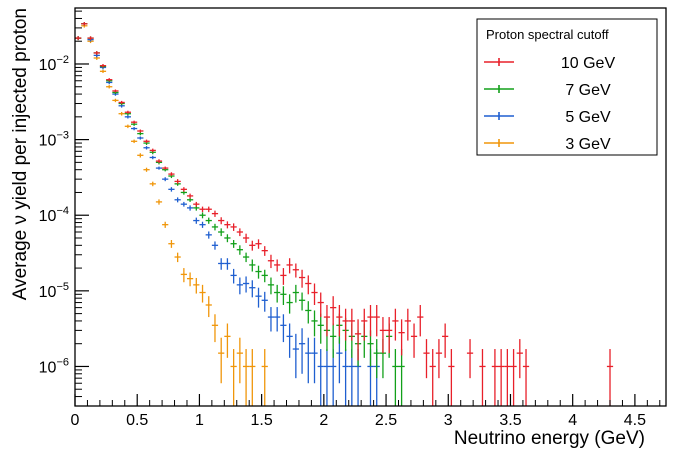 The height and width of the screenshot is (452, 678). Describe the element at coordinates (386, 420) in the screenshot. I see `x-tick-label: 2.5` at that location.